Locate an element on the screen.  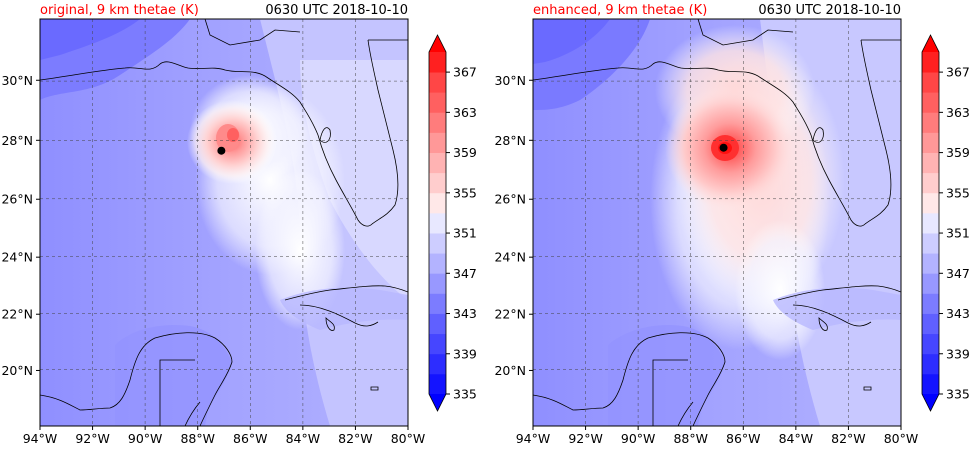
storm-center-marker-original is located at coordinates (221, 150).